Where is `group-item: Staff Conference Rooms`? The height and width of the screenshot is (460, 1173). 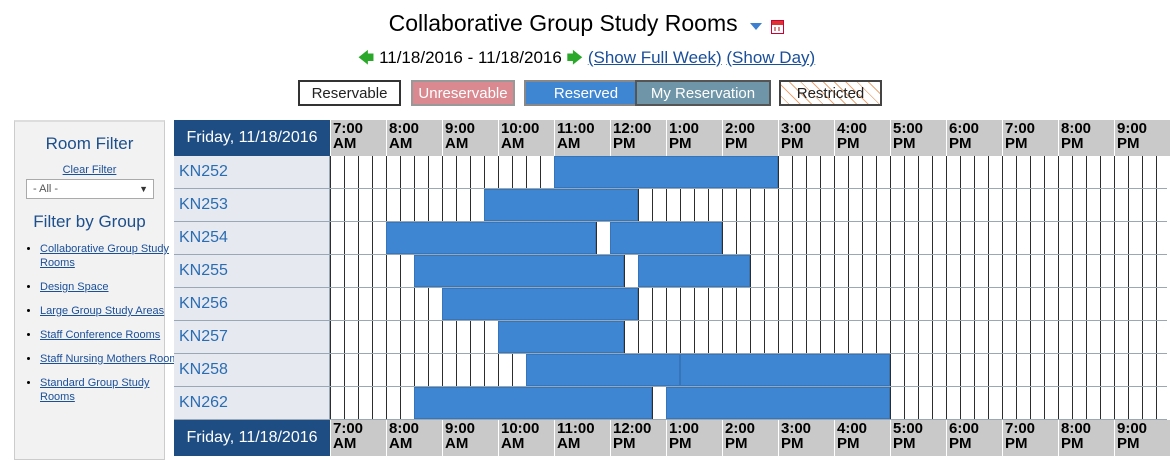
group-item: Staff Conference Rooms is located at coordinates (110, 335).